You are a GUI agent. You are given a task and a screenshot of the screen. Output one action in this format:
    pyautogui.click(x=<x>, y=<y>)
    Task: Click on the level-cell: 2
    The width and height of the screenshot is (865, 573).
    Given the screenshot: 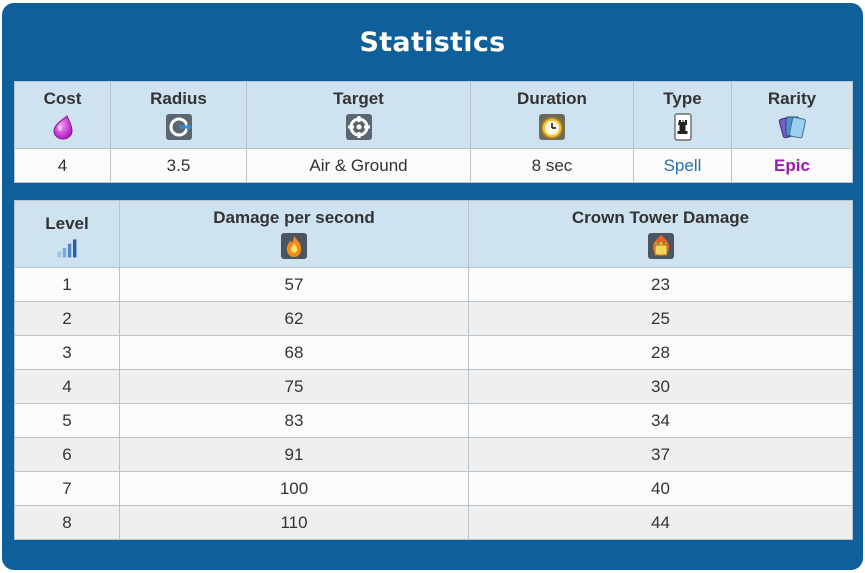 What is the action you would take?
    pyautogui.click(x=67, y=318)
    